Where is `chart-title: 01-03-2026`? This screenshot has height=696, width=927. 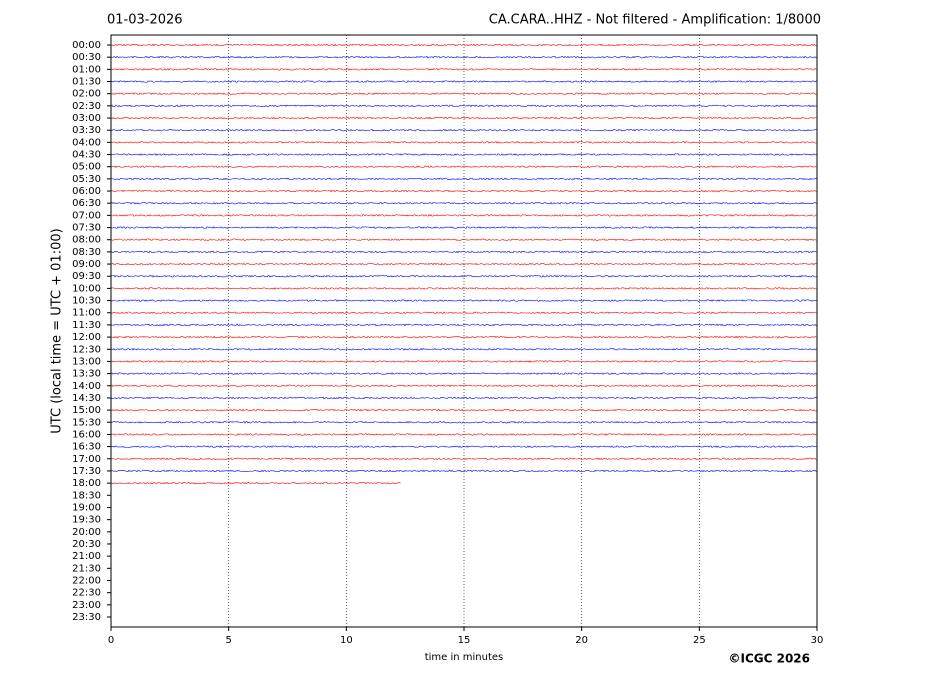
chart-title: 01-03-2026 is located at coordinates (145, 20).